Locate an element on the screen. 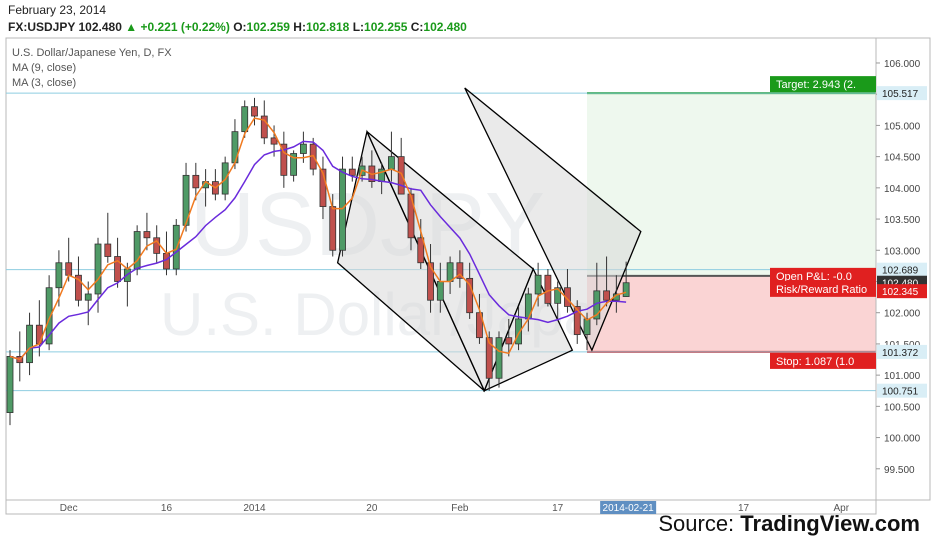 The width and height of the screenshot is (932, 550). x-tick-label: Feb is located at coordinates (460, 508).